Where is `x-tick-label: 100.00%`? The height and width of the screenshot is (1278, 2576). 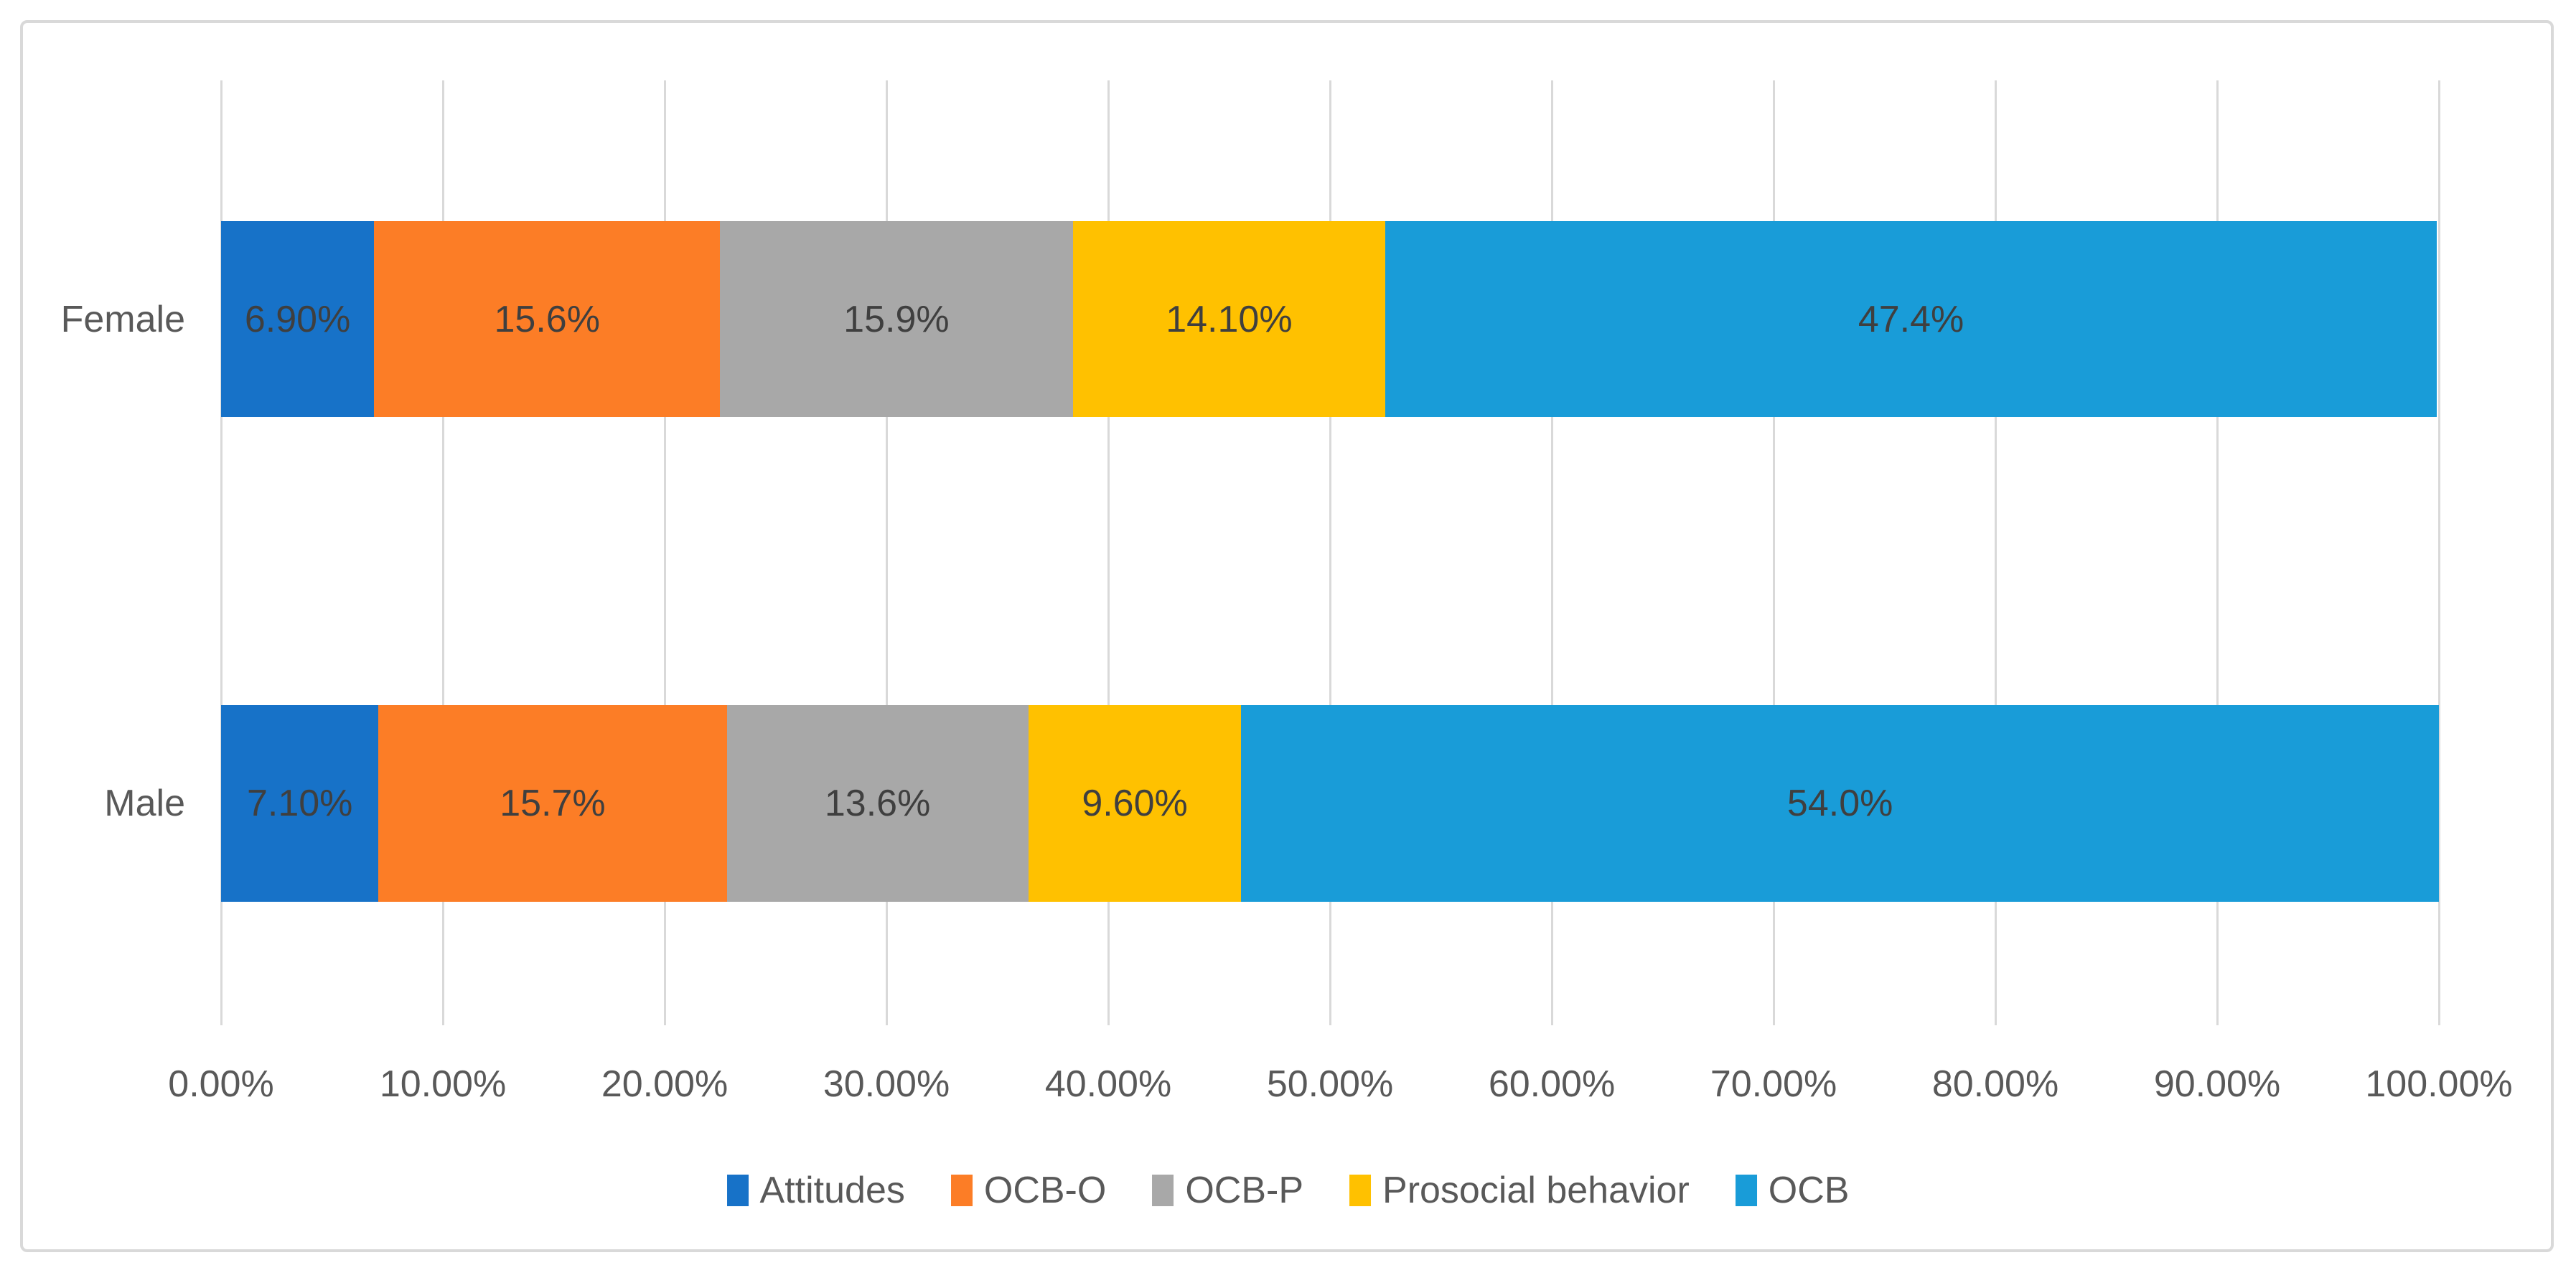
x-tick-label: 100.00% is located at coordinates (2439, 1084).